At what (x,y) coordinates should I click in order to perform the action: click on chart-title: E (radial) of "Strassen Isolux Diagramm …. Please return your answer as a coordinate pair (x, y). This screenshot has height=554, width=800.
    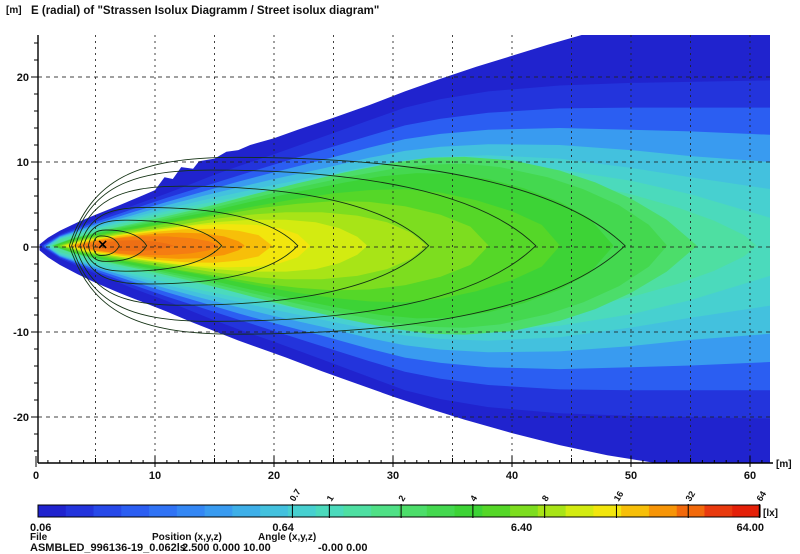
    Looking at the image, I should click on (205, 11).